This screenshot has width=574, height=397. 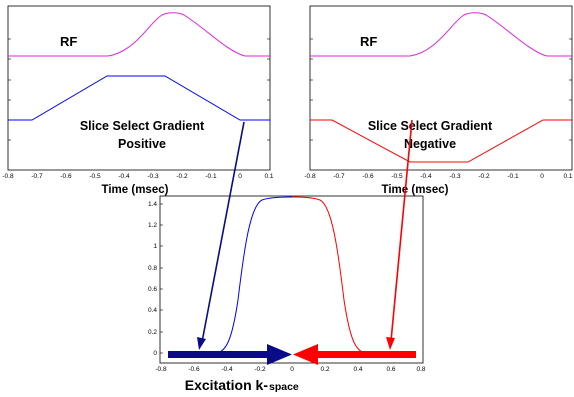 I want to click on bottom-xtick: 0, so click(x=292, y=369).